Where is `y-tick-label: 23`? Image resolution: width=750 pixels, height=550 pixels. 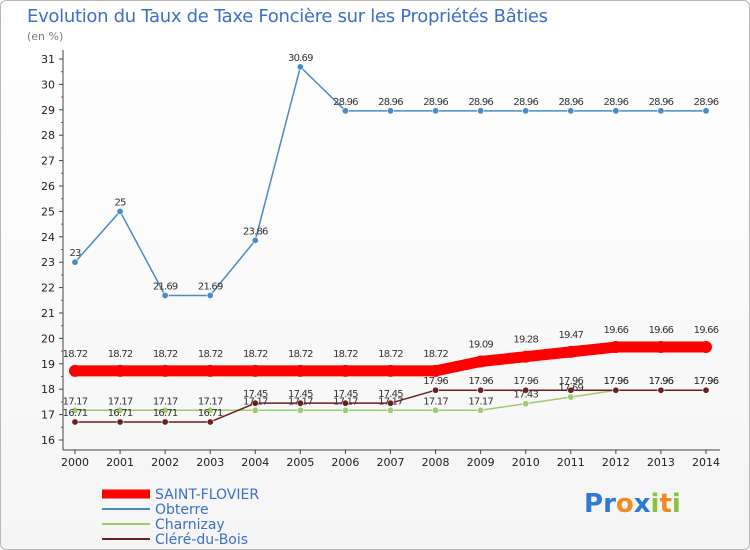 y-tick-label: 23 is located at coordinates (48, 262).